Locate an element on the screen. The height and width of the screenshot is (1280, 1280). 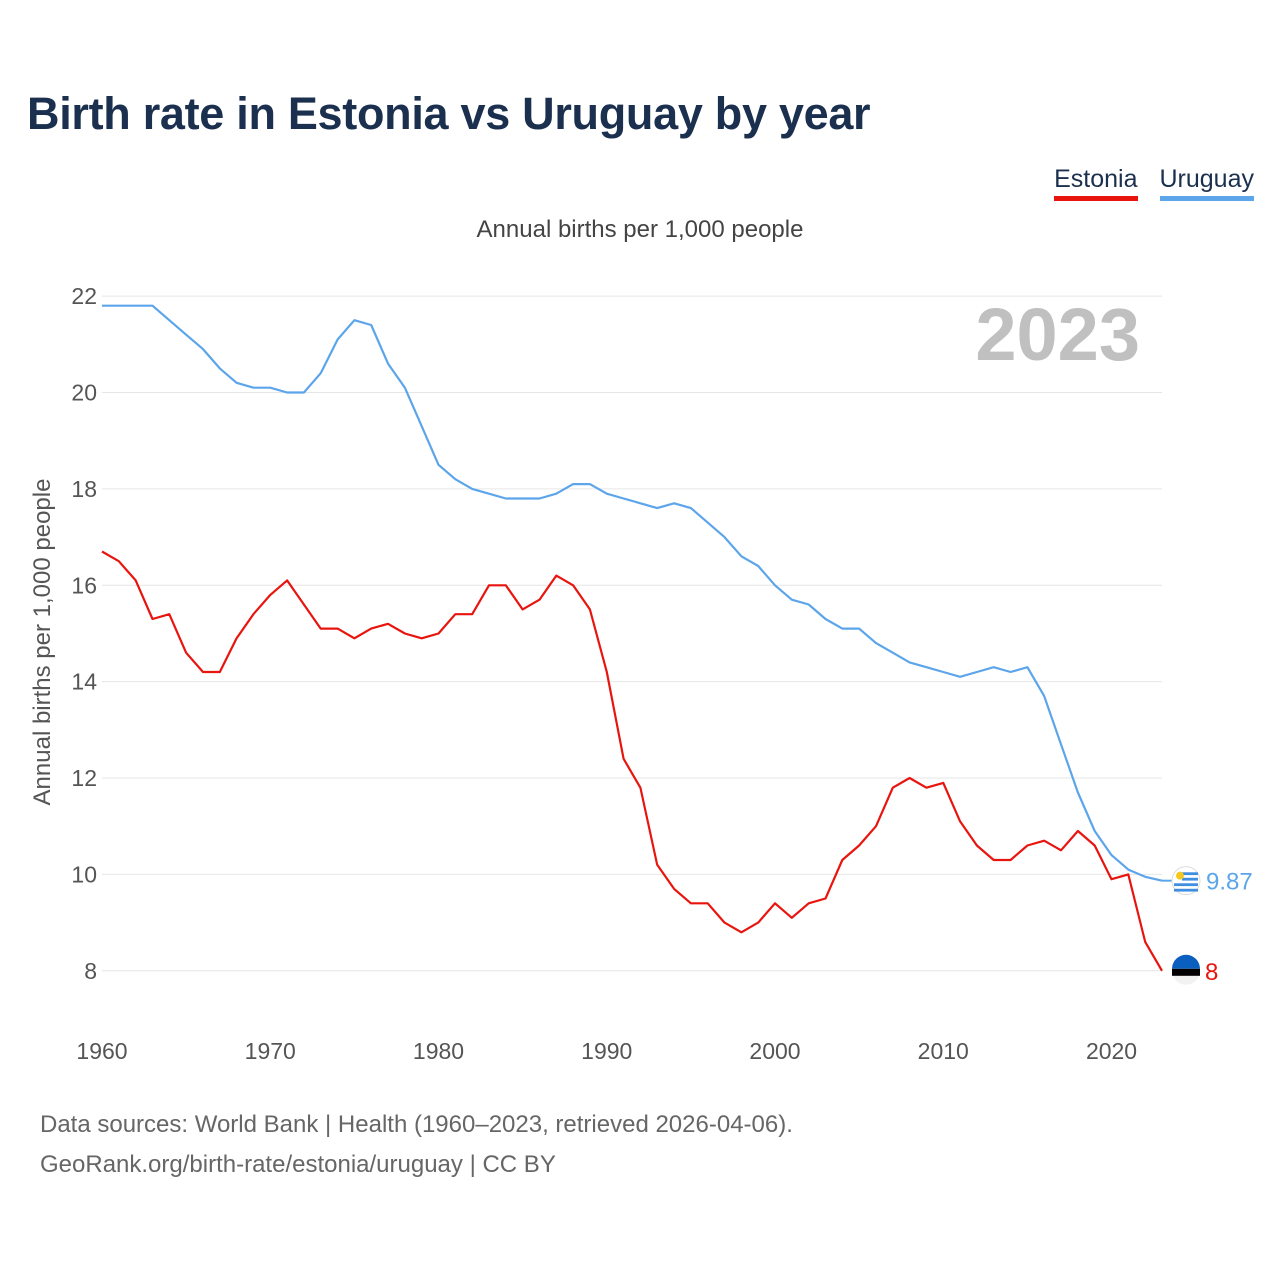
y-tick-label: 10 is located at coordinates (84, 874).